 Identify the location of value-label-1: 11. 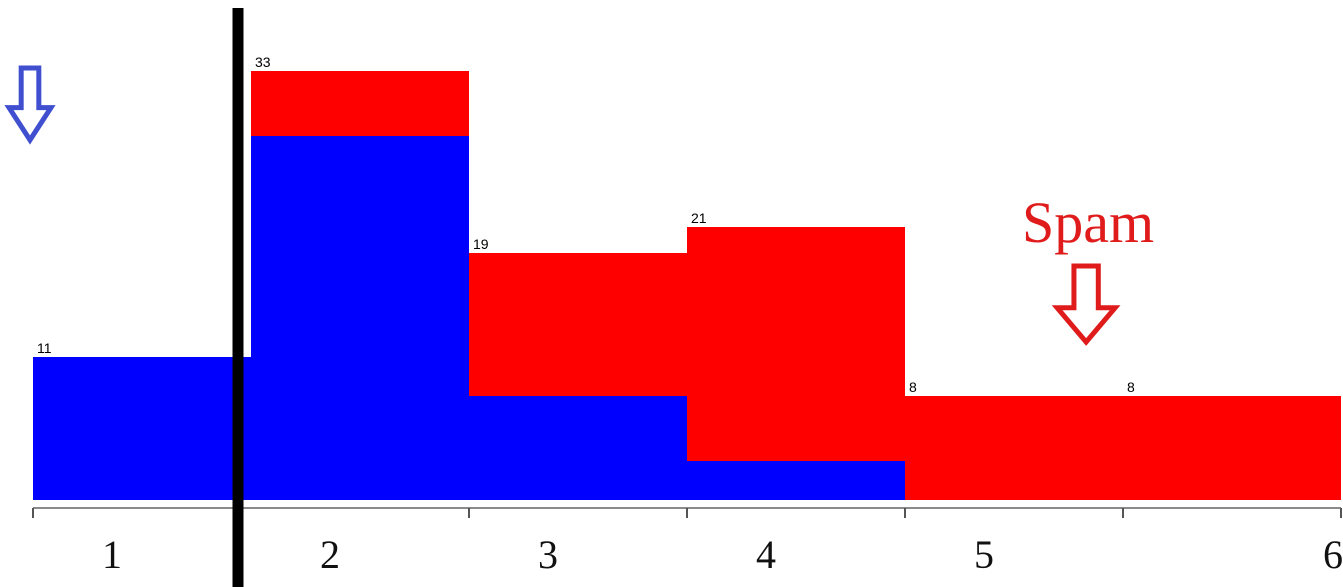
(44, 348).